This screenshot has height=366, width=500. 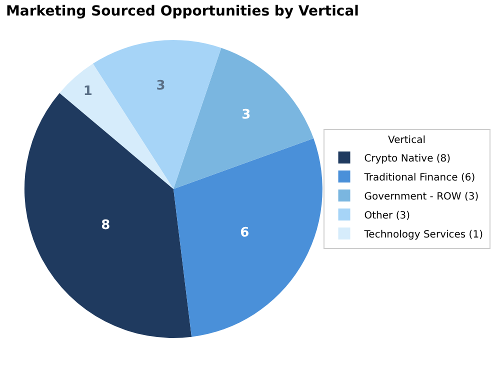 What do you see at coordinates (419, 178) in the screenshot?
I see `legend-label: Traditional Finance (6)` at bounding box center [419, 178].